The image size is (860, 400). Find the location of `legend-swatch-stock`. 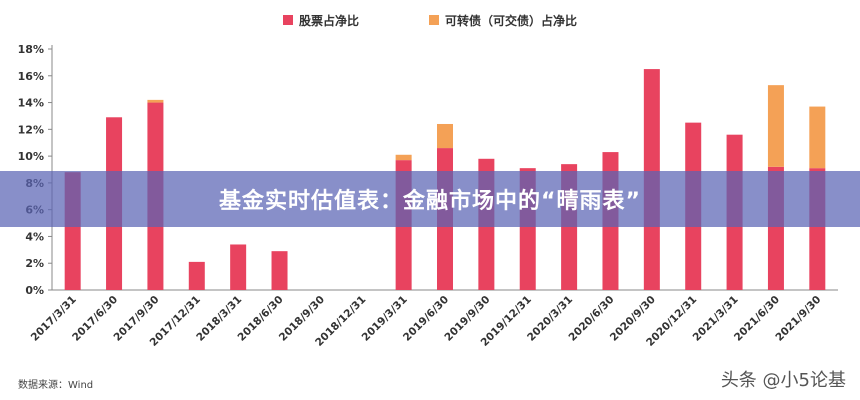

legend-swatch-stock is located at coordinates (287, 20).